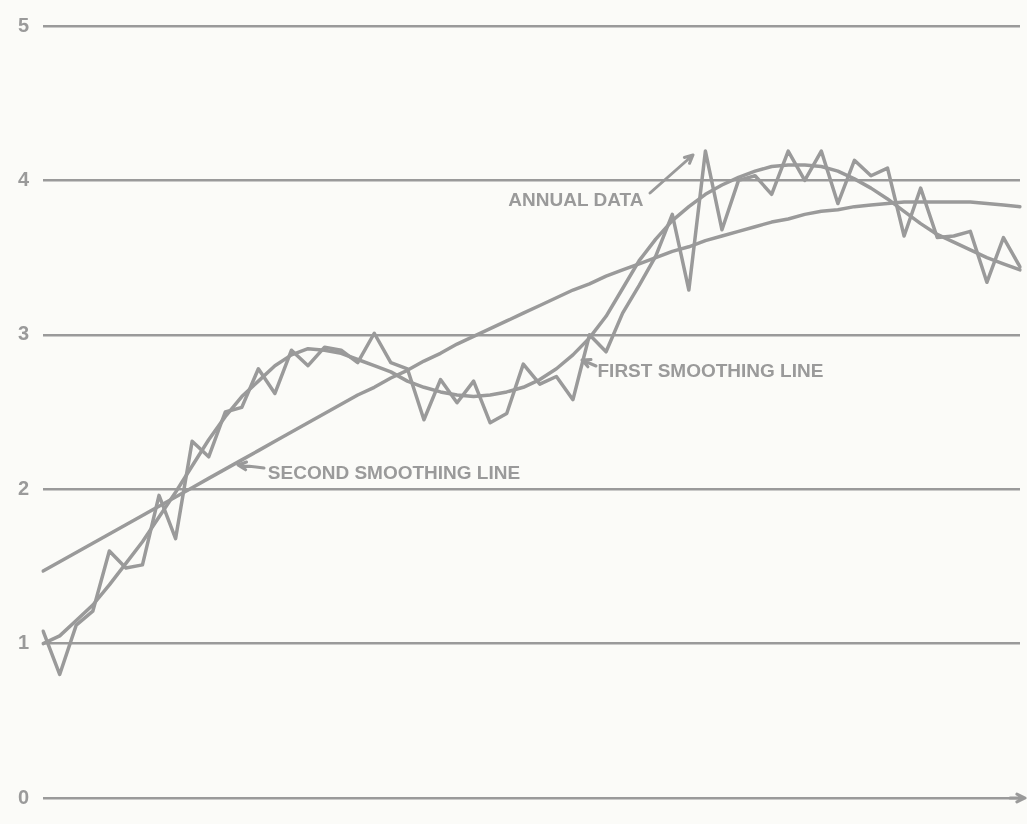 The width and height of the screenshot is (1027, 824). I want to click on y-tick-label: 1, so click(24, 642).